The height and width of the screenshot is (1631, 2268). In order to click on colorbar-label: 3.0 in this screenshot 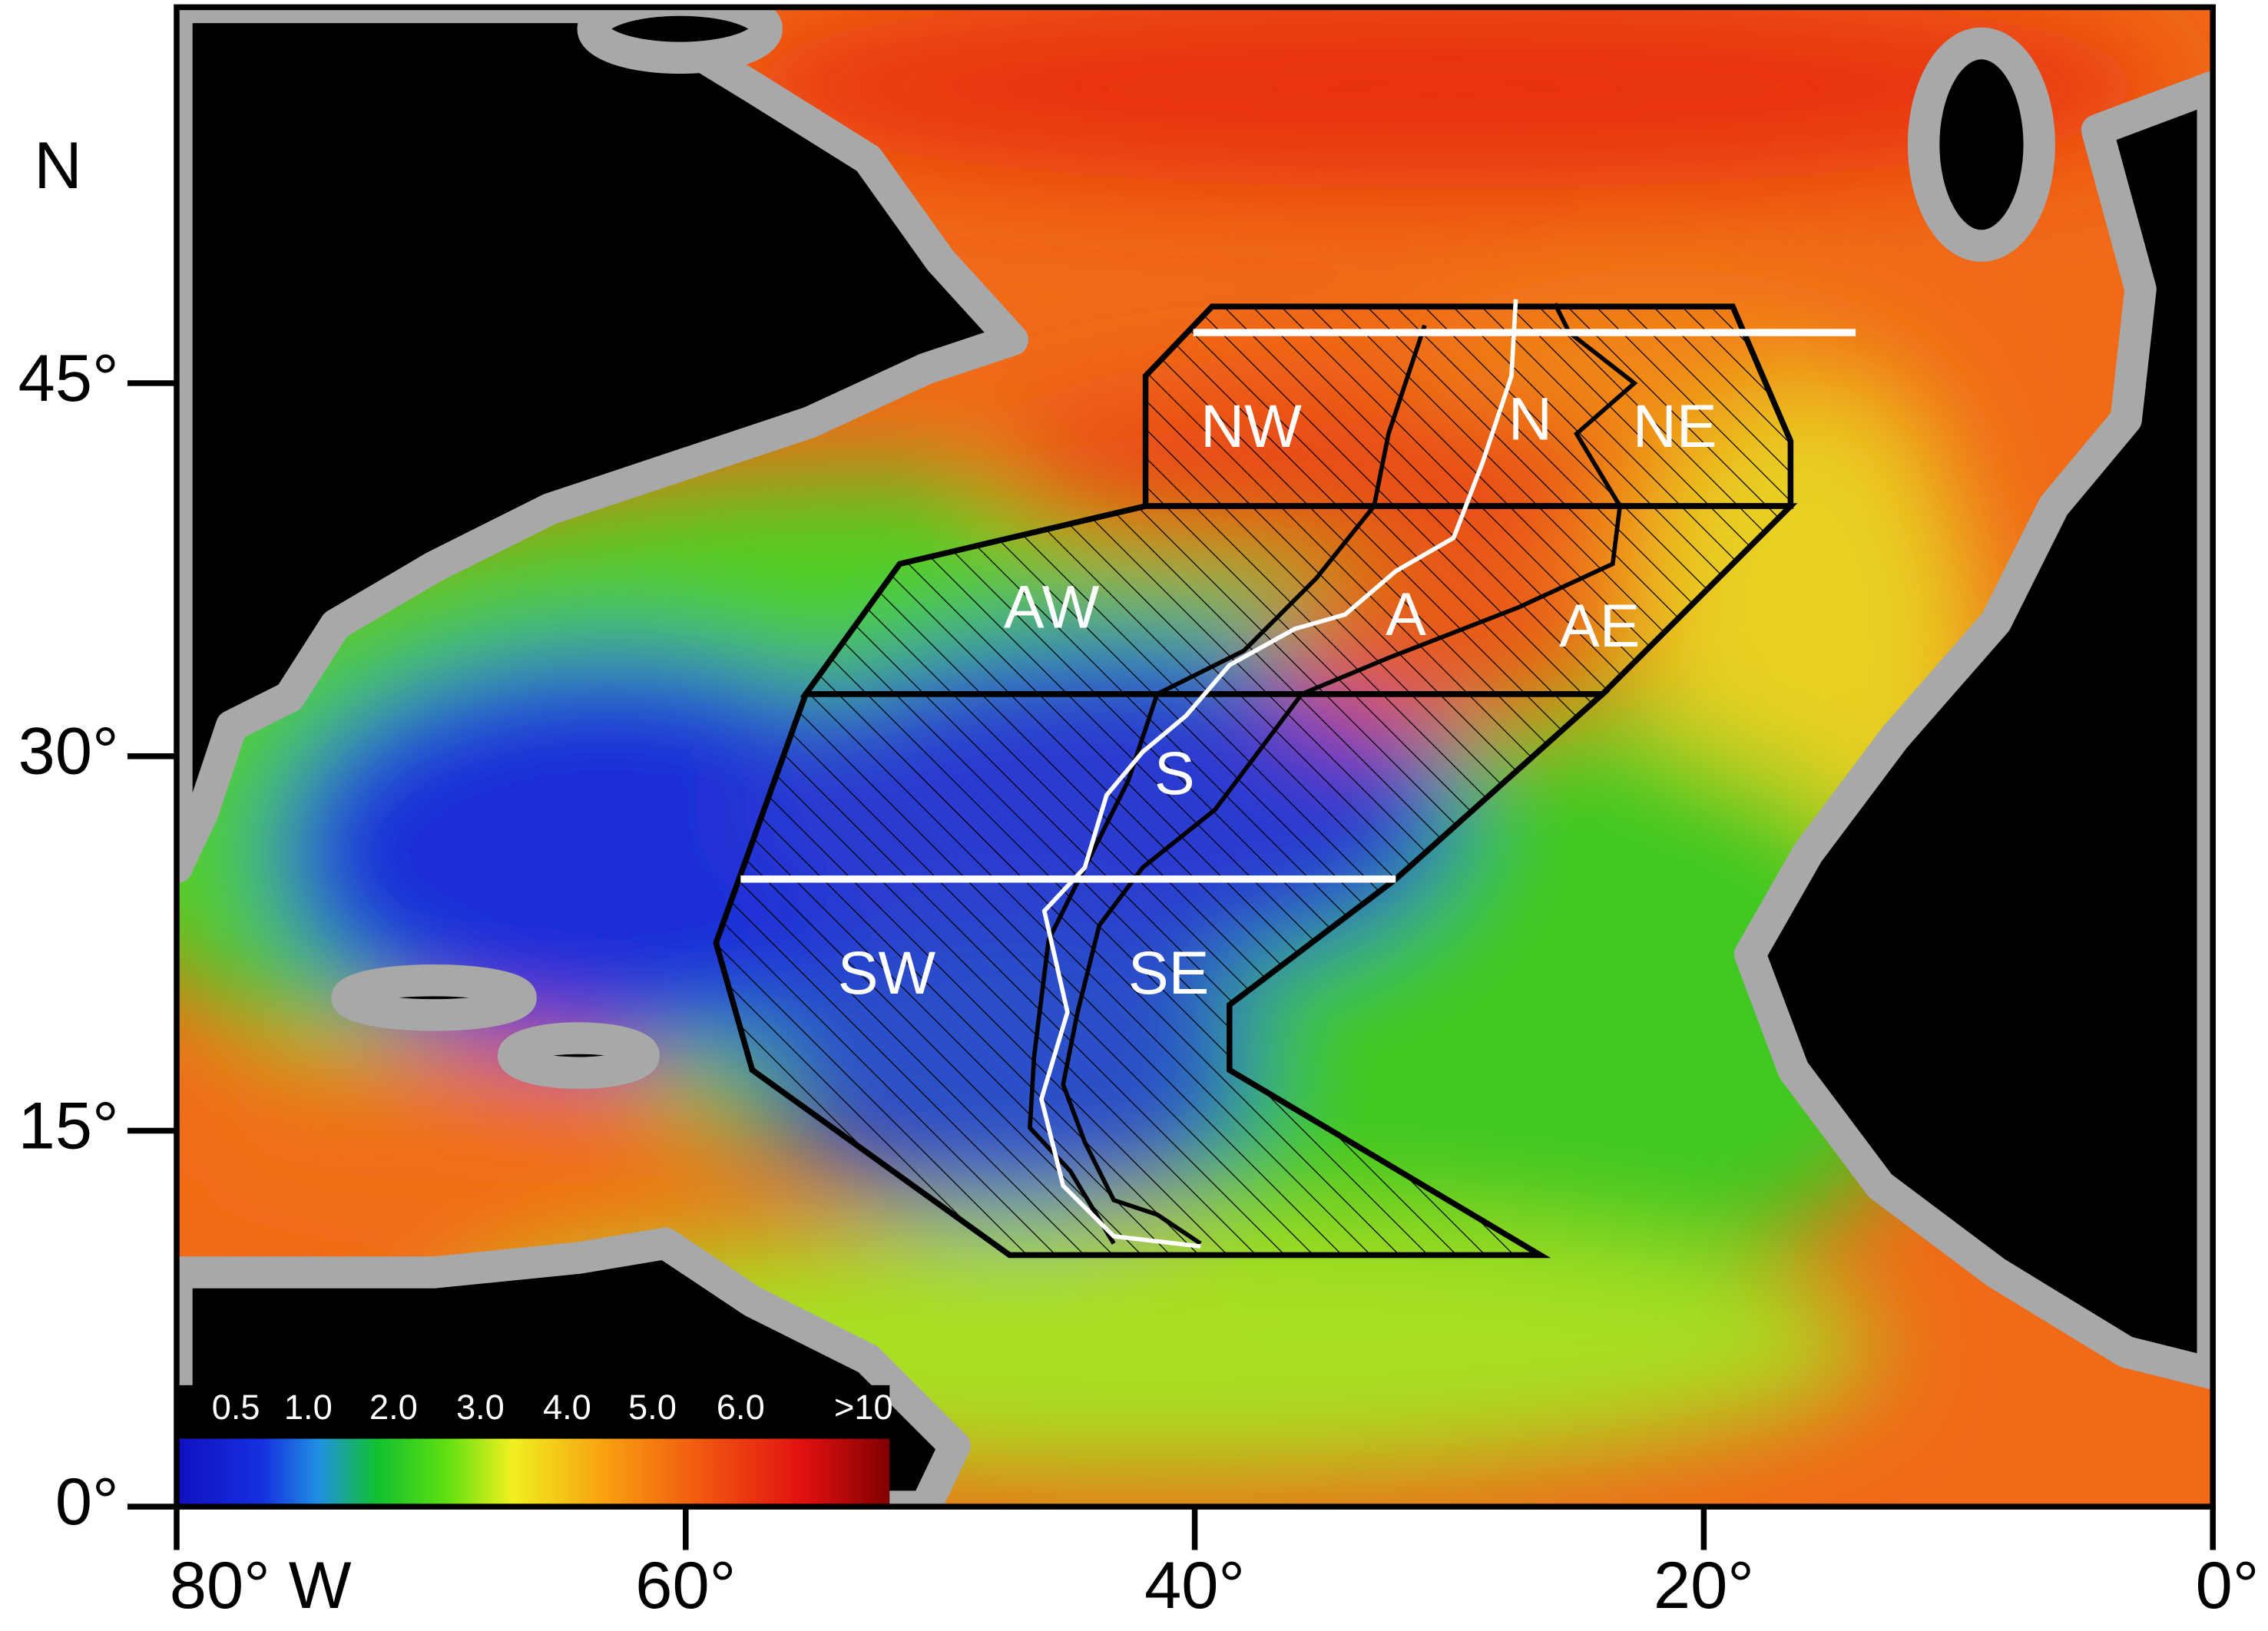, I will do `click(480, 1407)`.